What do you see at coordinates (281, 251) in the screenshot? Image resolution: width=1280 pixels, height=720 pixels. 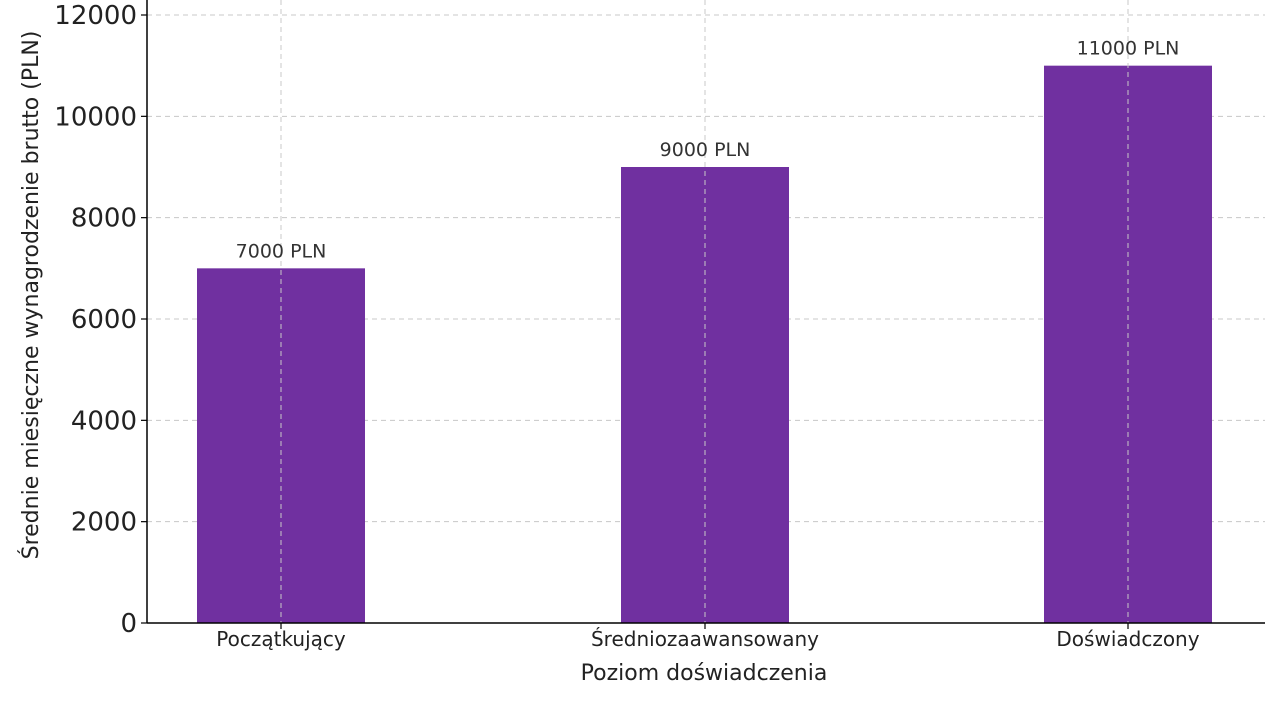 I see `data-label: 7000 PLN` at bounding box center [281, 251].